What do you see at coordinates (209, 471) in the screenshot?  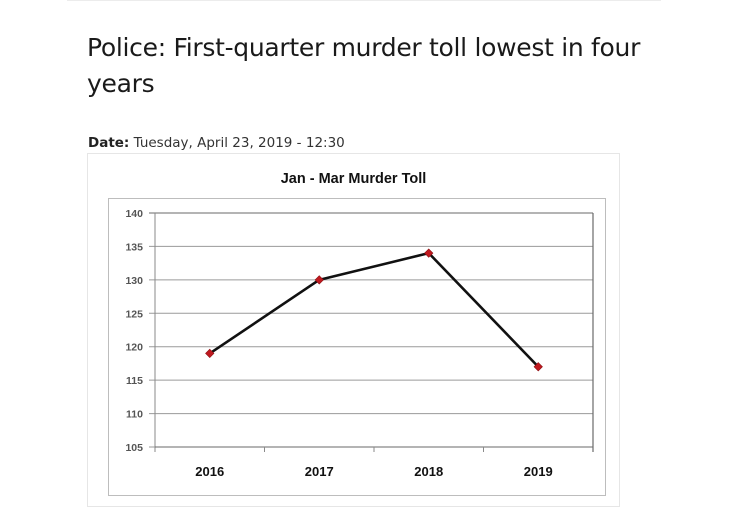 I see `x-tick-label: 2016` at bounding box center [209, 471].